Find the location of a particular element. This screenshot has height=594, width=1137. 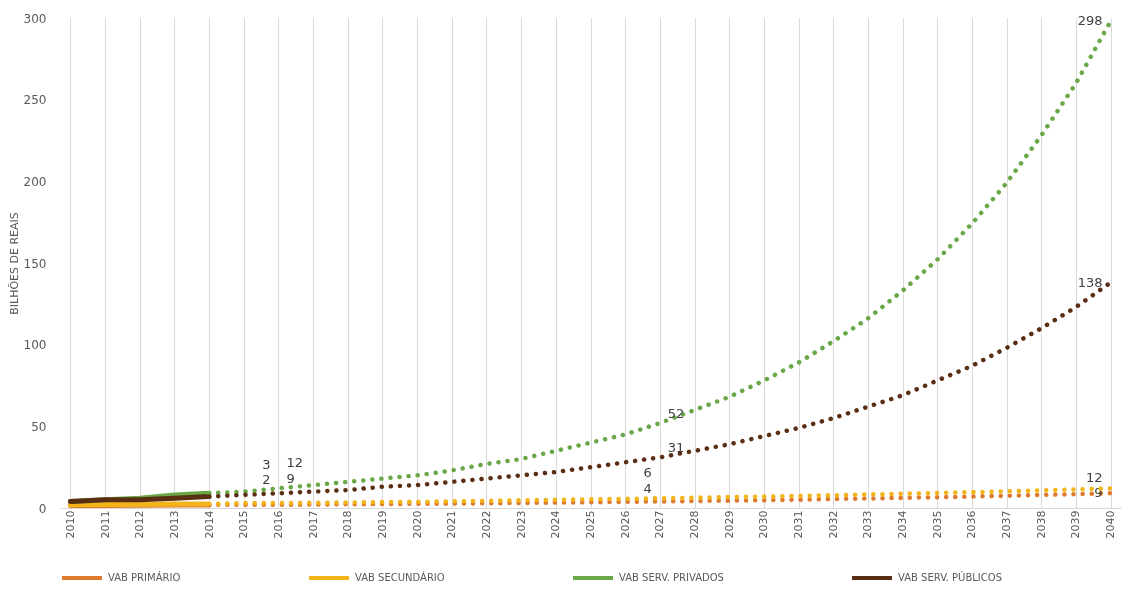

y-tick-label: 0 is located at coordinates (42, 508).